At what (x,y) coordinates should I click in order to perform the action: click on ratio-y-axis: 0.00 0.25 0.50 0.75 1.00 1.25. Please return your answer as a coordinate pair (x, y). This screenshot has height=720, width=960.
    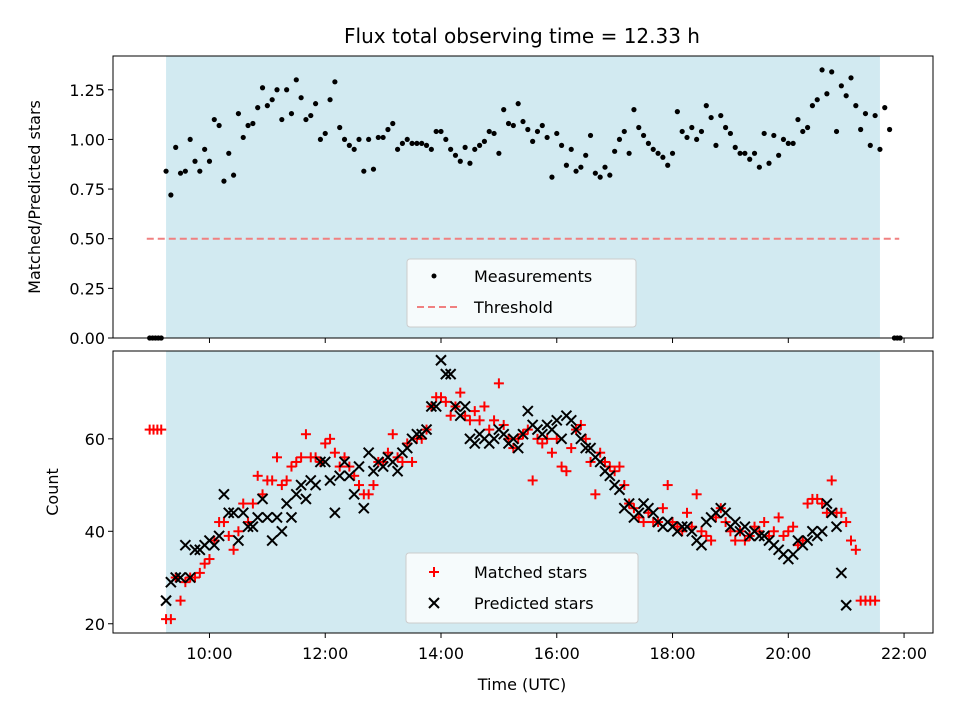
    Looking at the image, I should click on (91, 214).